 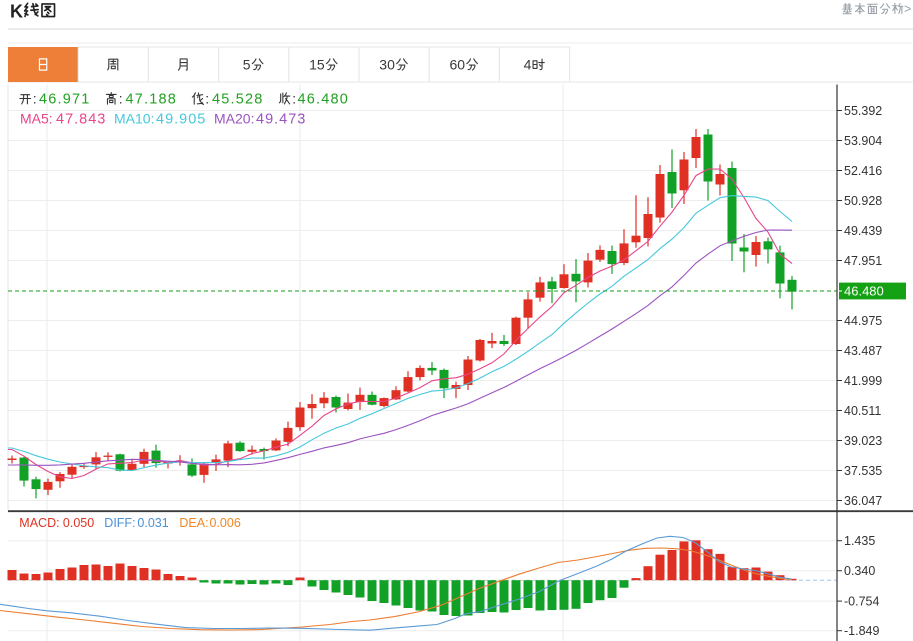 I want to click on svg-text: 40.511, so click(x=862, y=411).